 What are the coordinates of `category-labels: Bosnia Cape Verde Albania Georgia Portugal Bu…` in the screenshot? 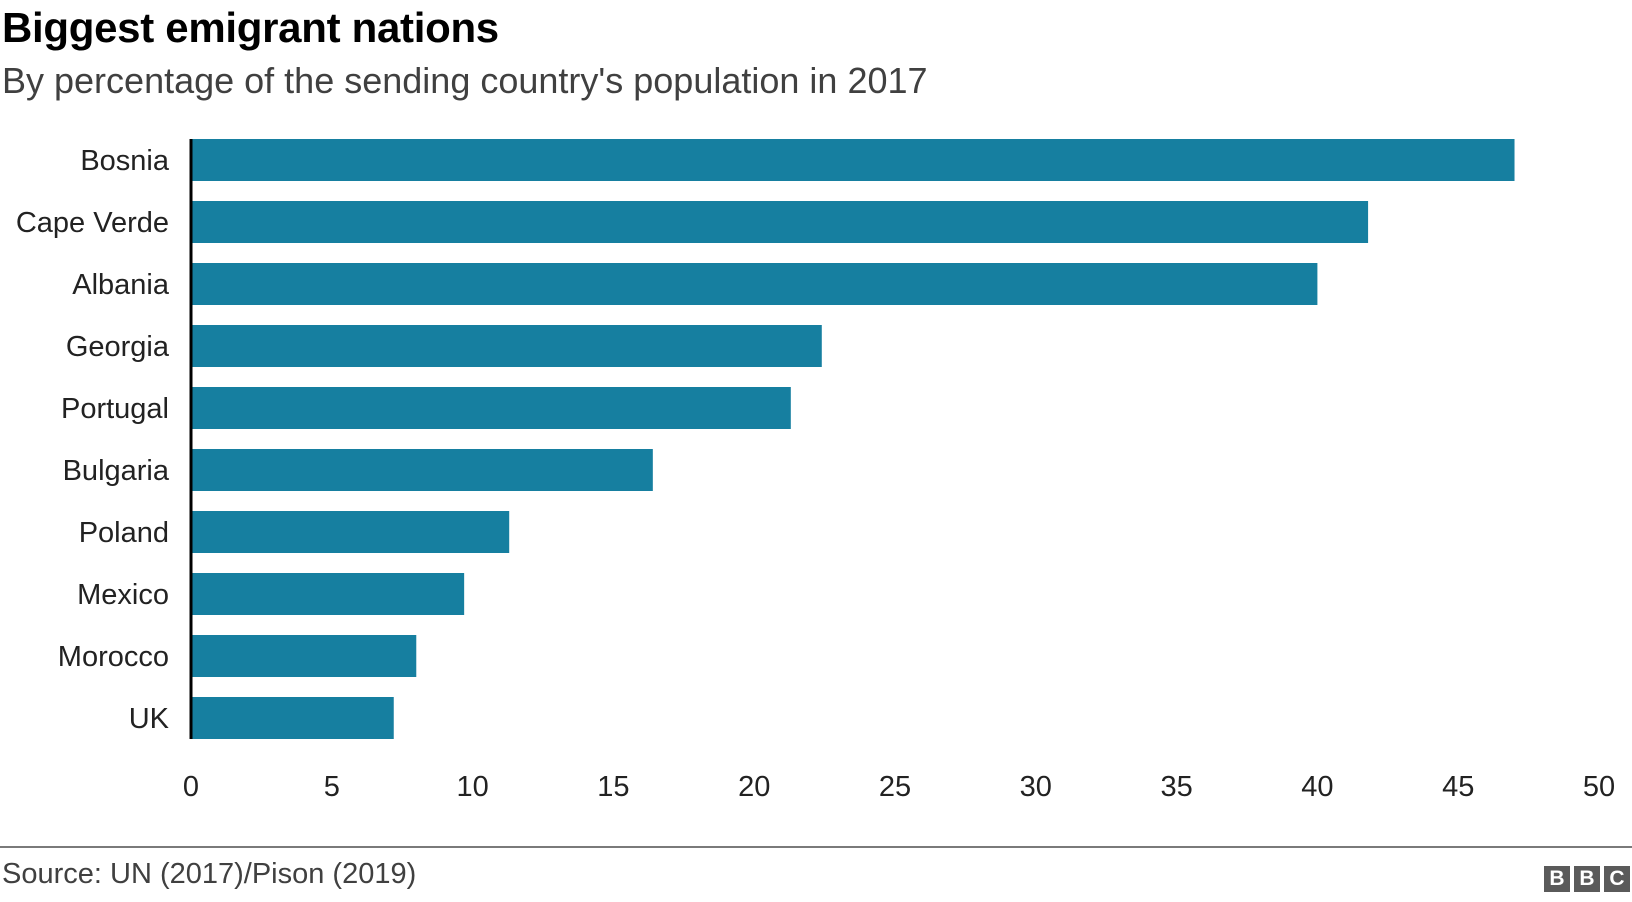 It's located at (93, 440).